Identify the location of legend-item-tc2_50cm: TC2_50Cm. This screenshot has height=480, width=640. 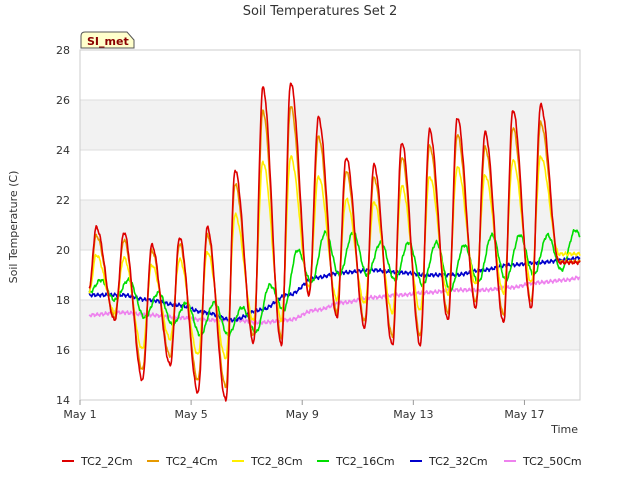
(543, 461).